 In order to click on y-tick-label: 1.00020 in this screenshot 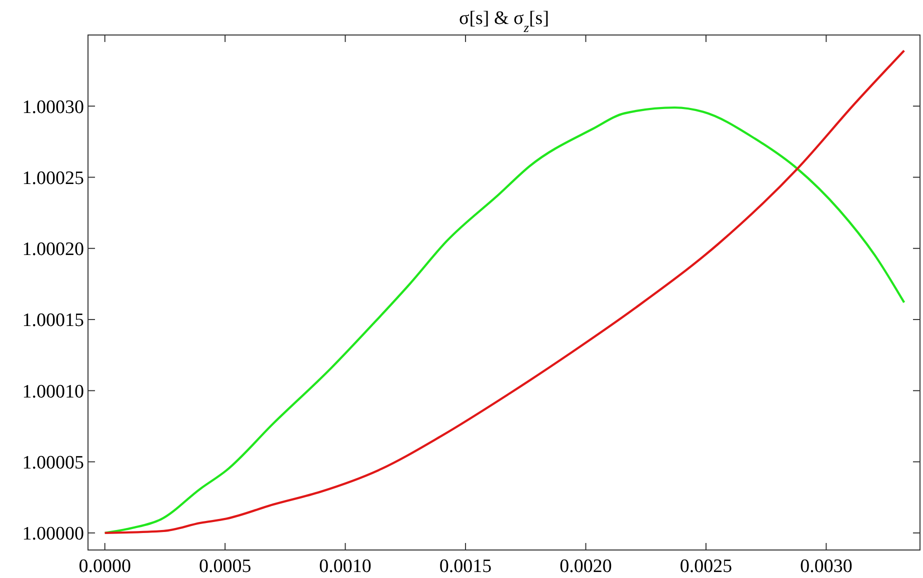, I will do `click(53, 249)`.